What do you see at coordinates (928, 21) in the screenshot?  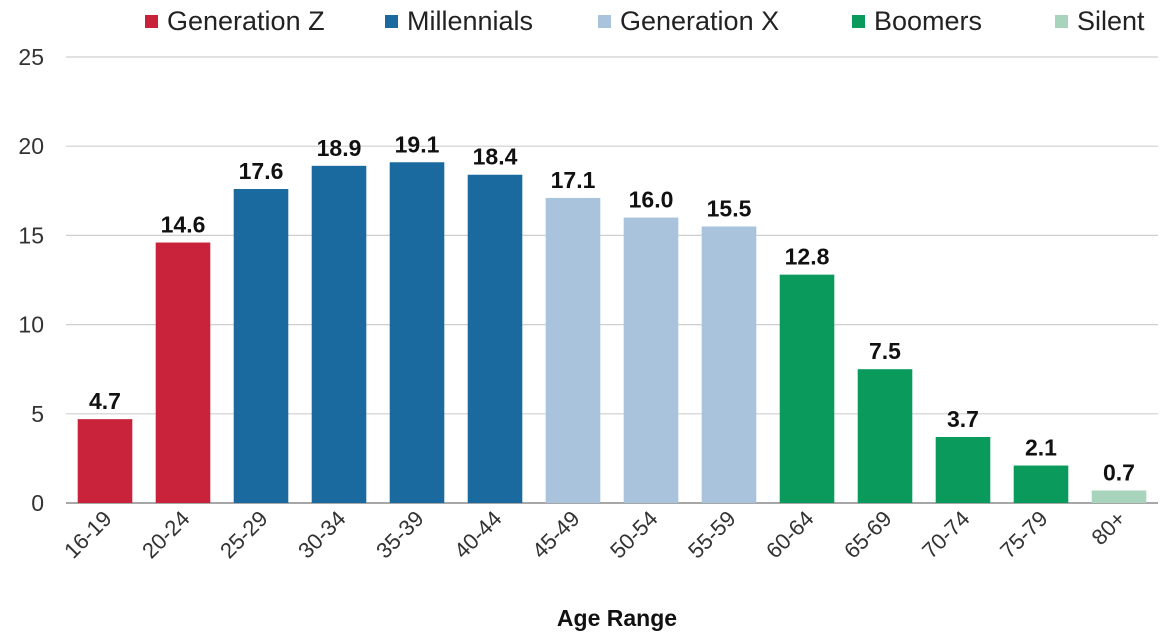 I see `legend-label: Boomers` at bounding box center [928, 21].